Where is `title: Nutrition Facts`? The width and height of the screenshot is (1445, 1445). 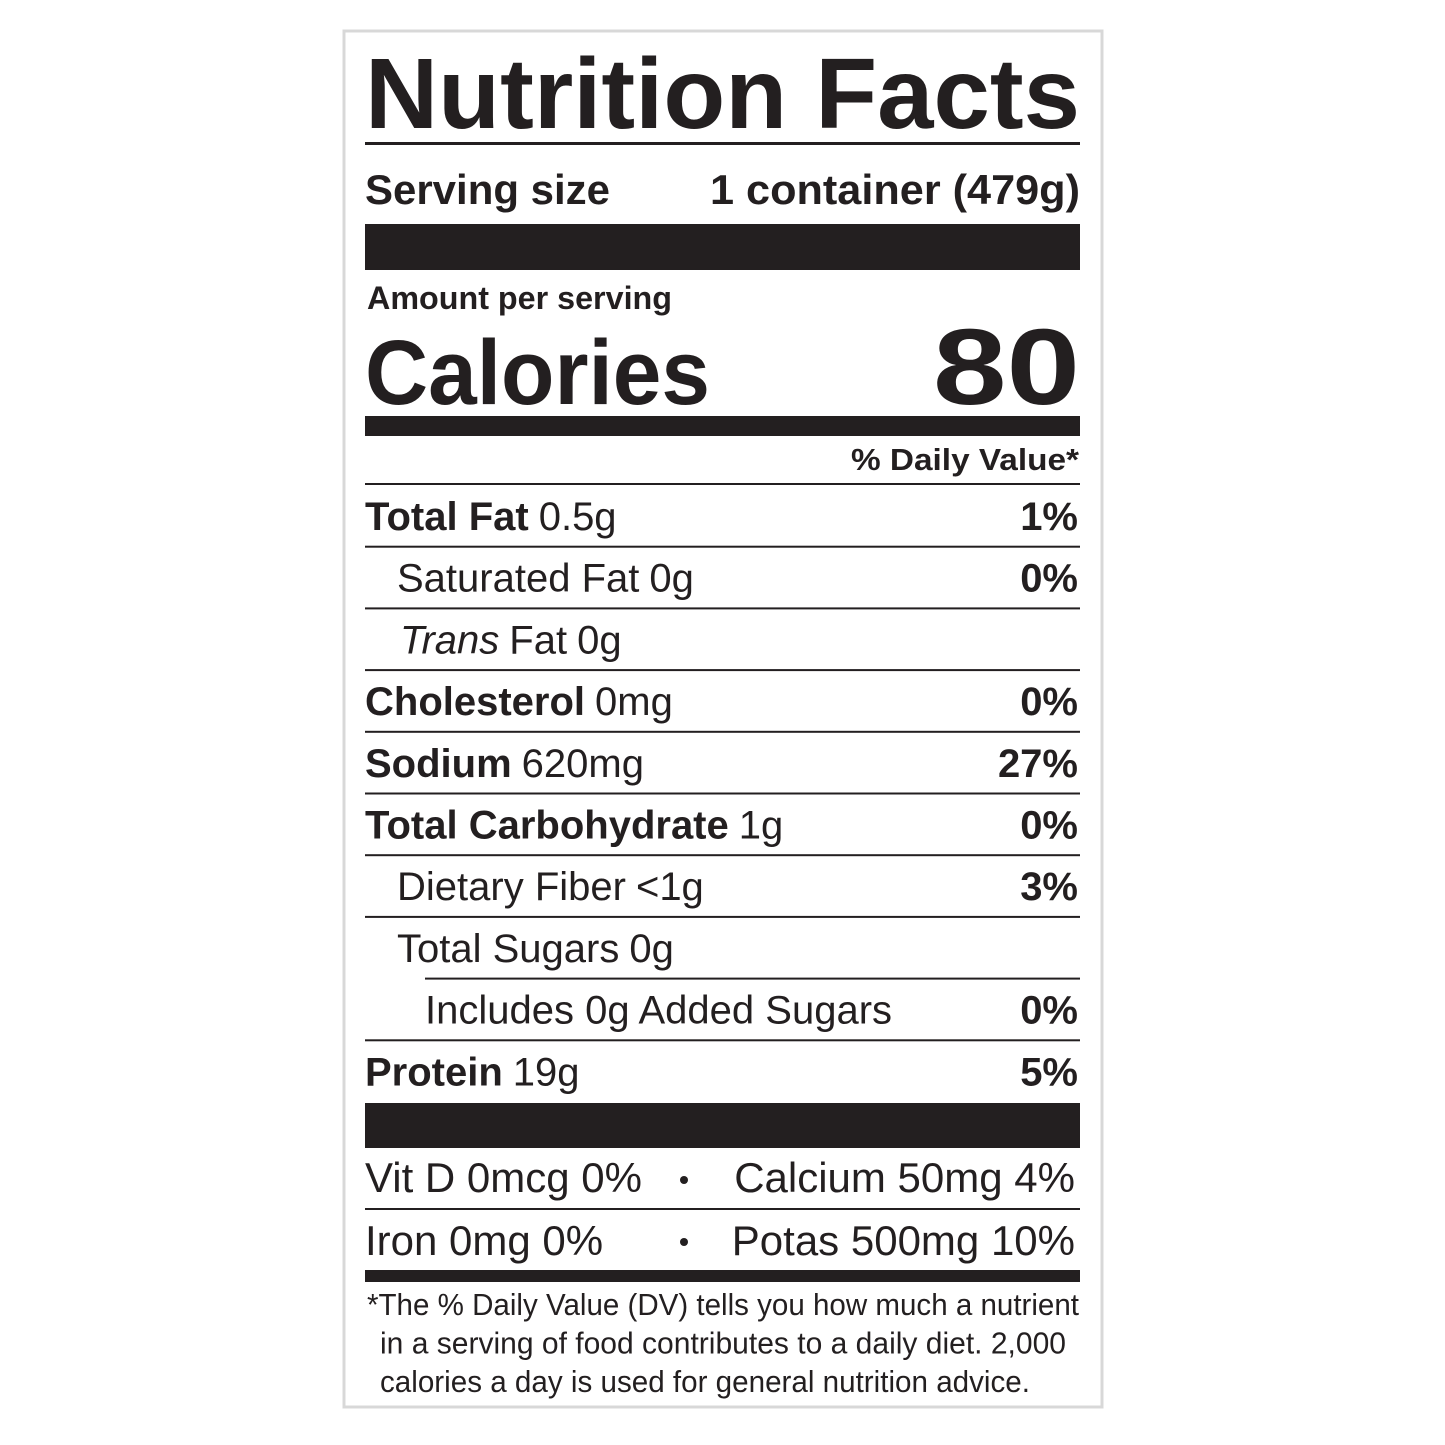
title: Nutrition Facts is located at coordinates (722, 94).